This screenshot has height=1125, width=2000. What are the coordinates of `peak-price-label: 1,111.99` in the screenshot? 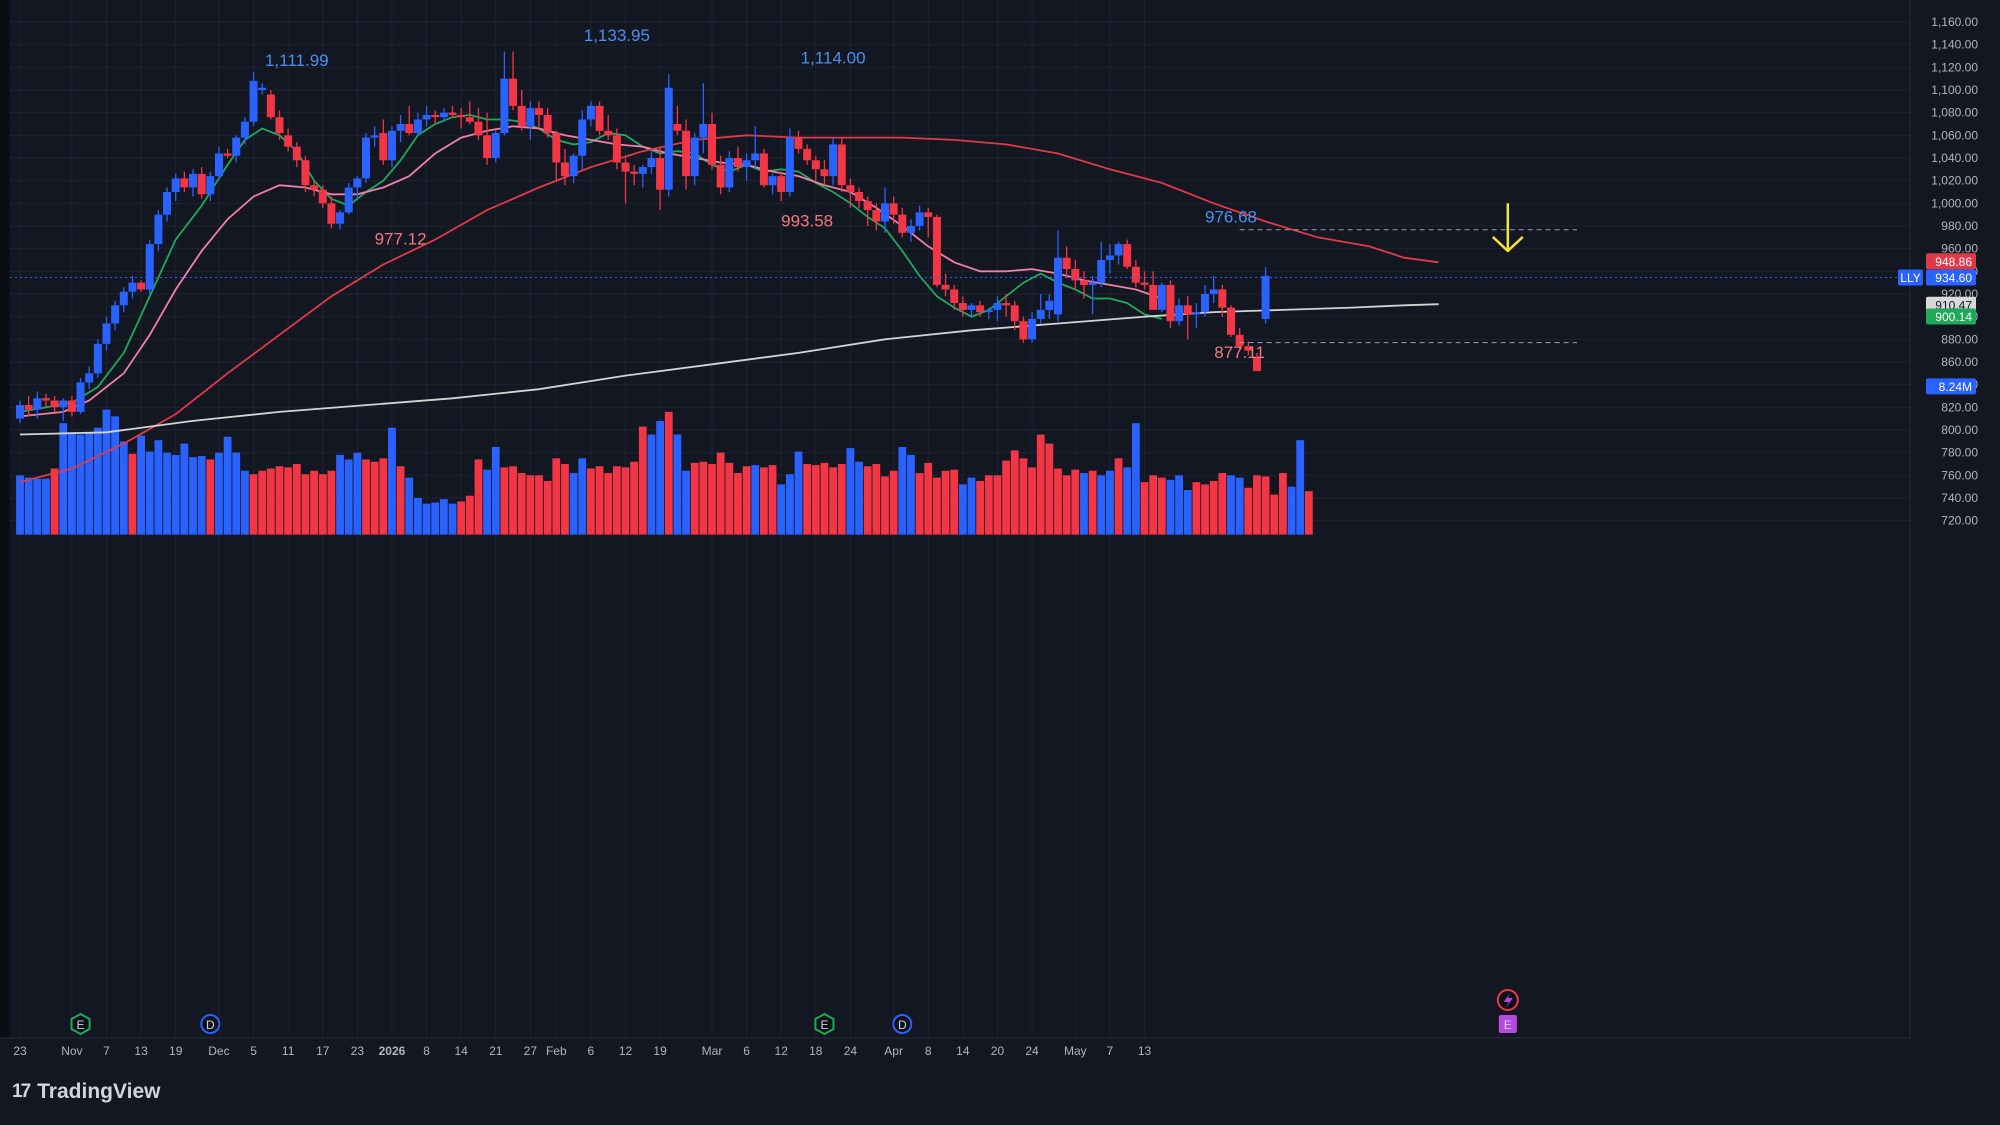 It's located at (297, 60).